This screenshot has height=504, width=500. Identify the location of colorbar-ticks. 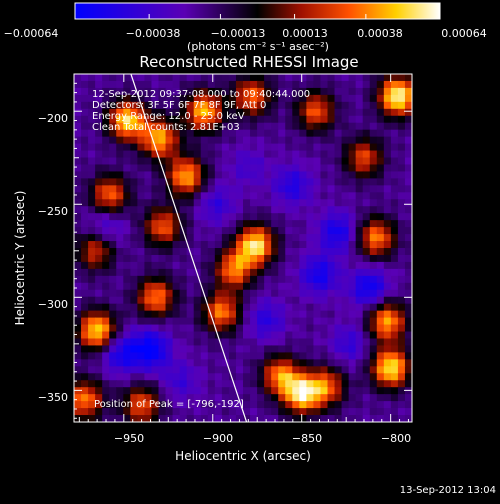
(257, 16).